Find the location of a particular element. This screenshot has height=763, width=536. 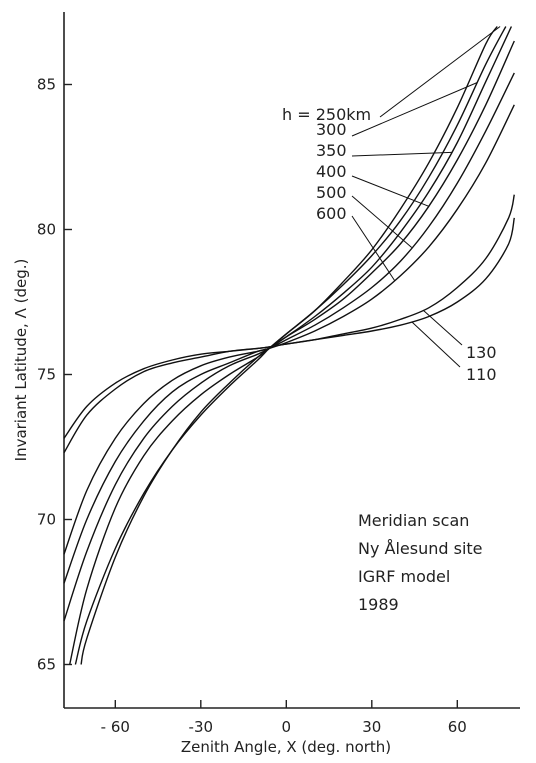

note-line: 1989 is located at coordinates (378, 604).